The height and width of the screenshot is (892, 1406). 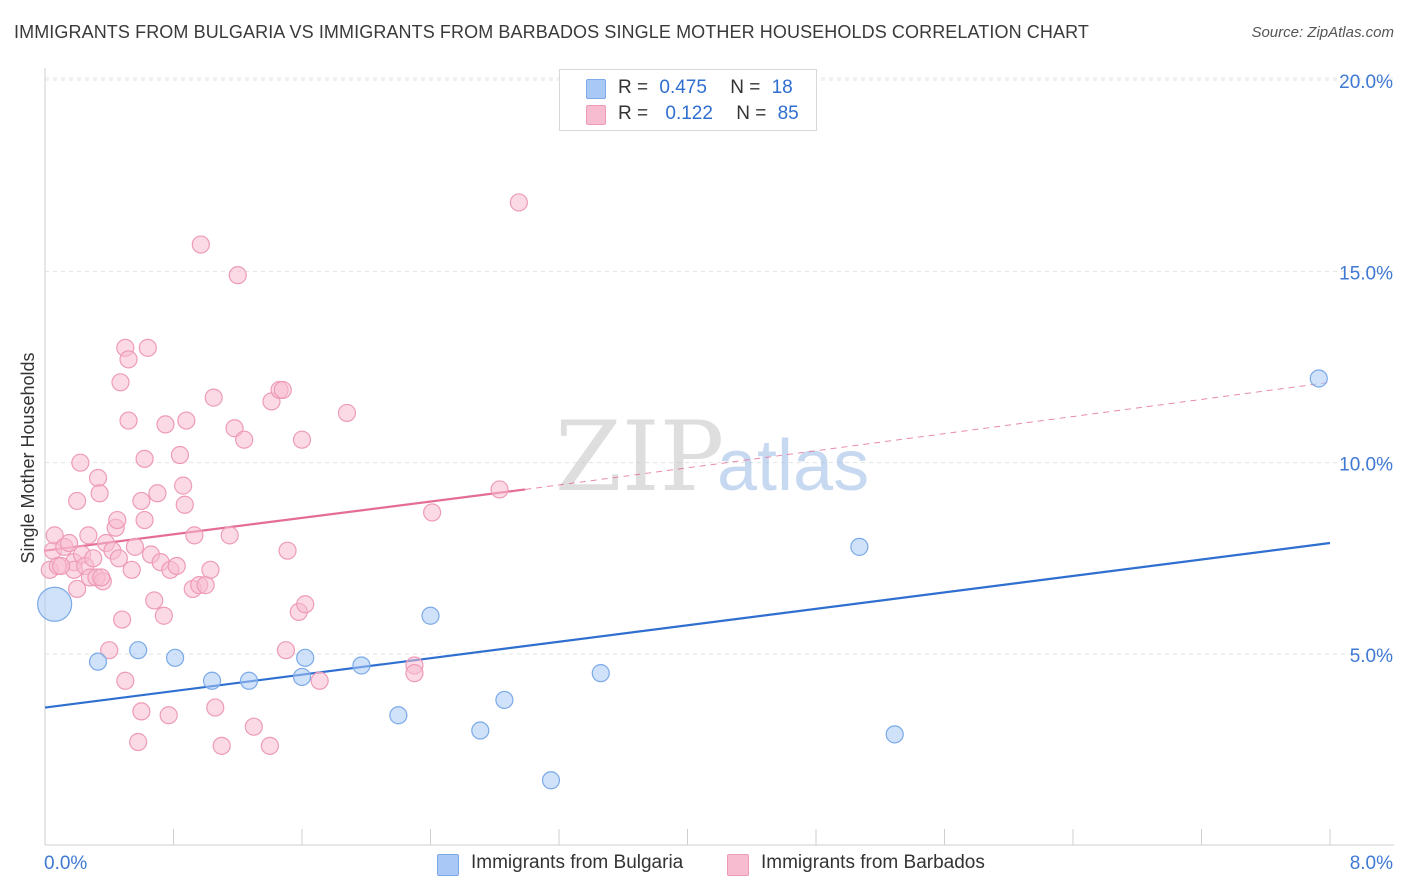 What do you see at coordinates (639, 457) in the screenshot?
I see `watermark-zip: ZIP` at bounding box center [639, 457].